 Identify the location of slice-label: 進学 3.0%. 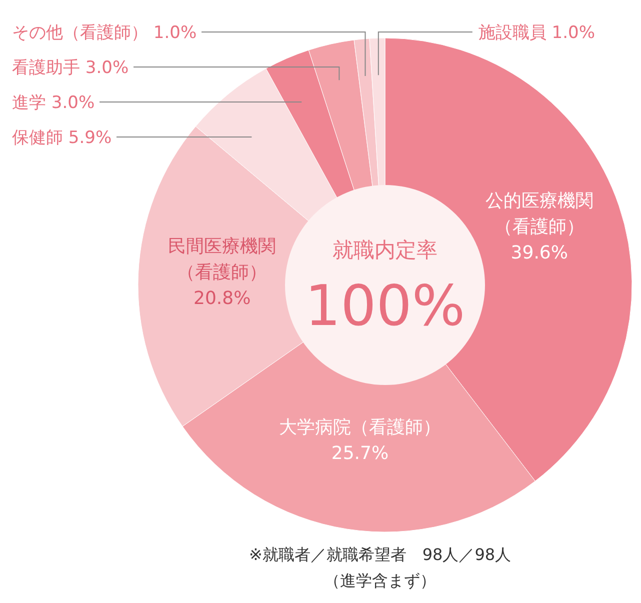
(53, 103).